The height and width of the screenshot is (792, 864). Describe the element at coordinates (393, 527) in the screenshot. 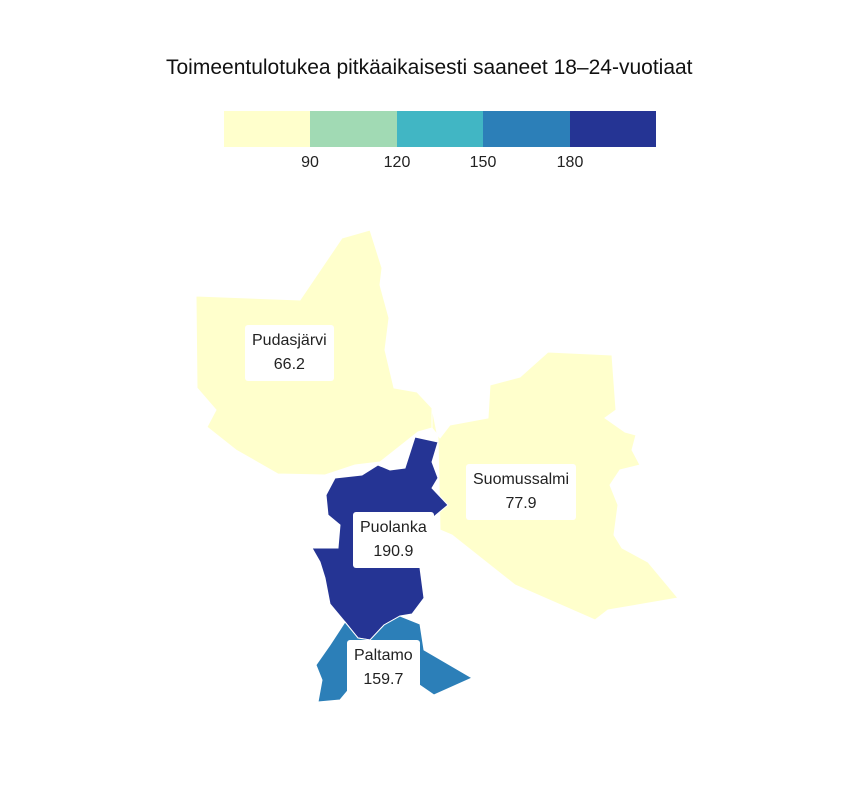

I see `region-name: Puolanka` at that location.